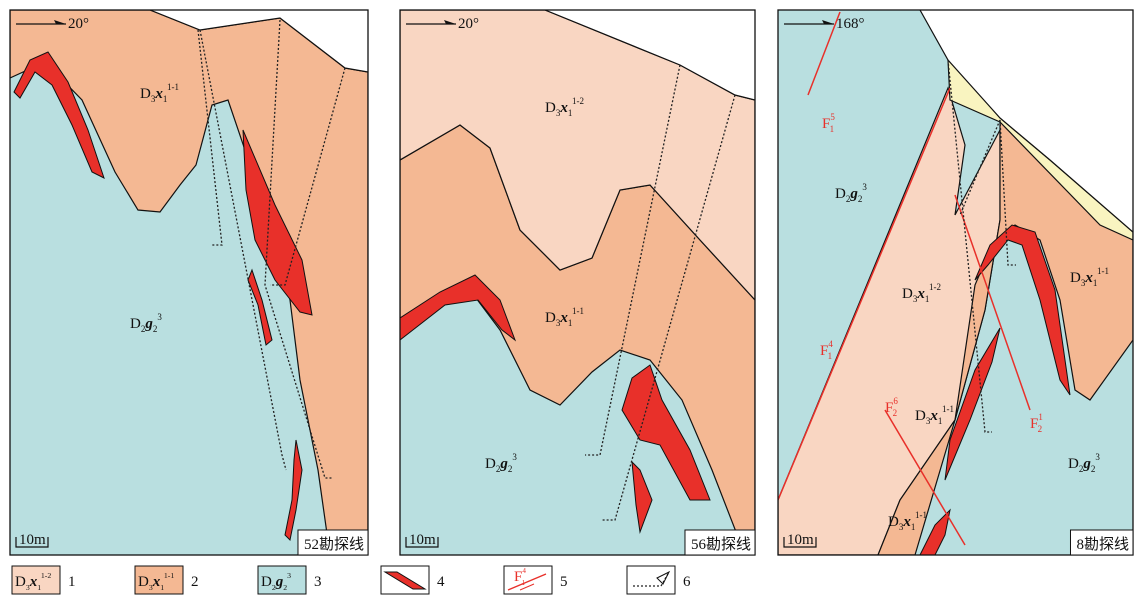 The image size is (1136, 603). Describe the element at coordinates (405, 580) in the screenshot. I see `legend-ore-symbol` at that location.